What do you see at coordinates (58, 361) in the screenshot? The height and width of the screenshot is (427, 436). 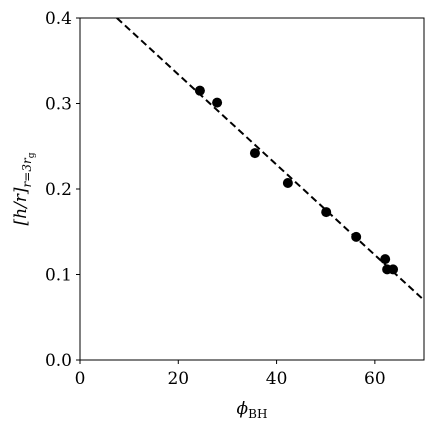 I see `y-tick-label: 0.0` at bounding box center [58, 361].